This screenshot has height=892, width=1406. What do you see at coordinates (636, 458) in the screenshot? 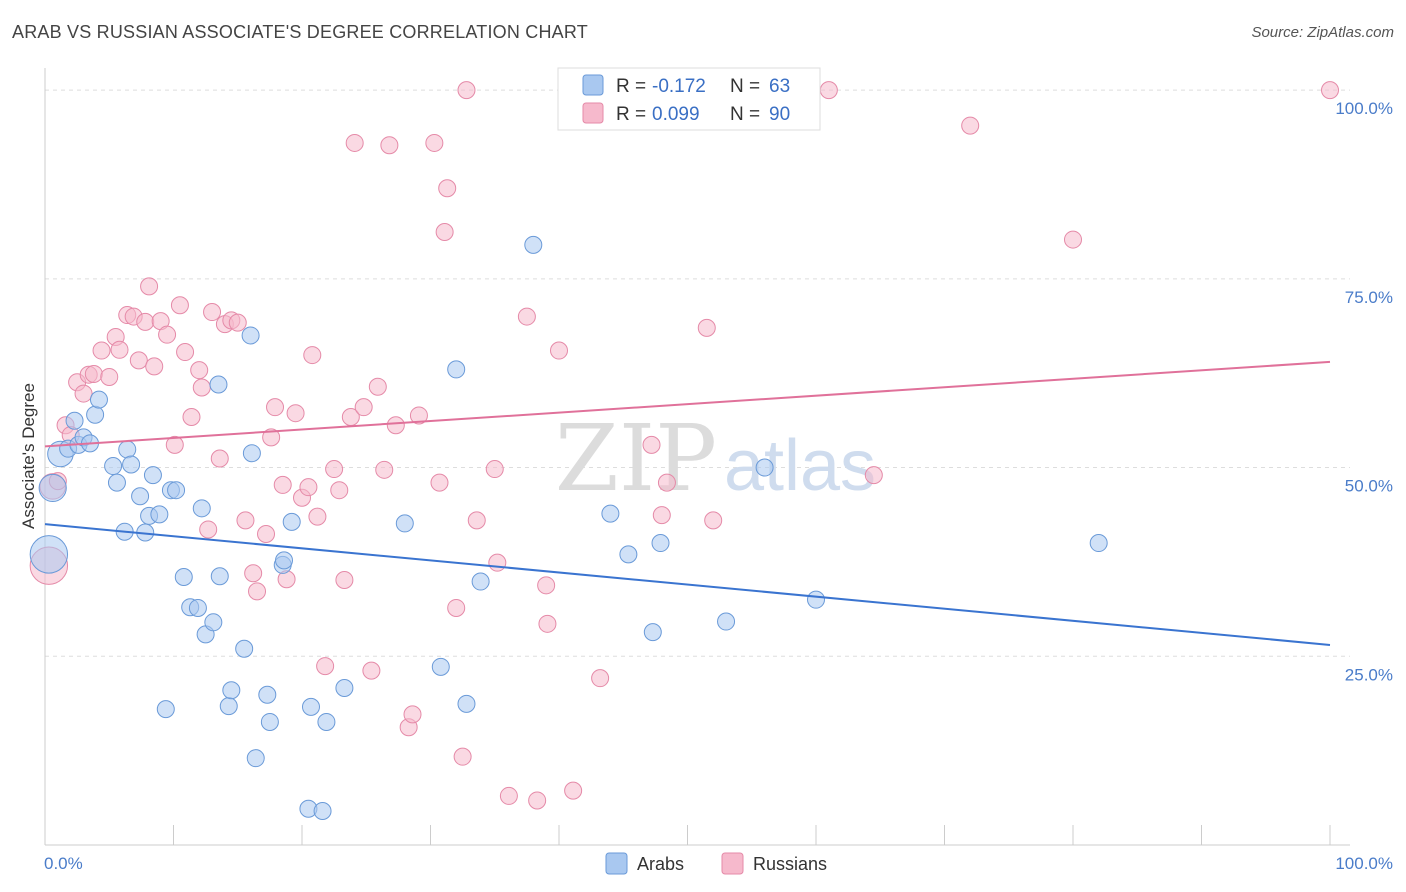
I see `watermark-zip: ZIP` at bounding box center [636, 458].